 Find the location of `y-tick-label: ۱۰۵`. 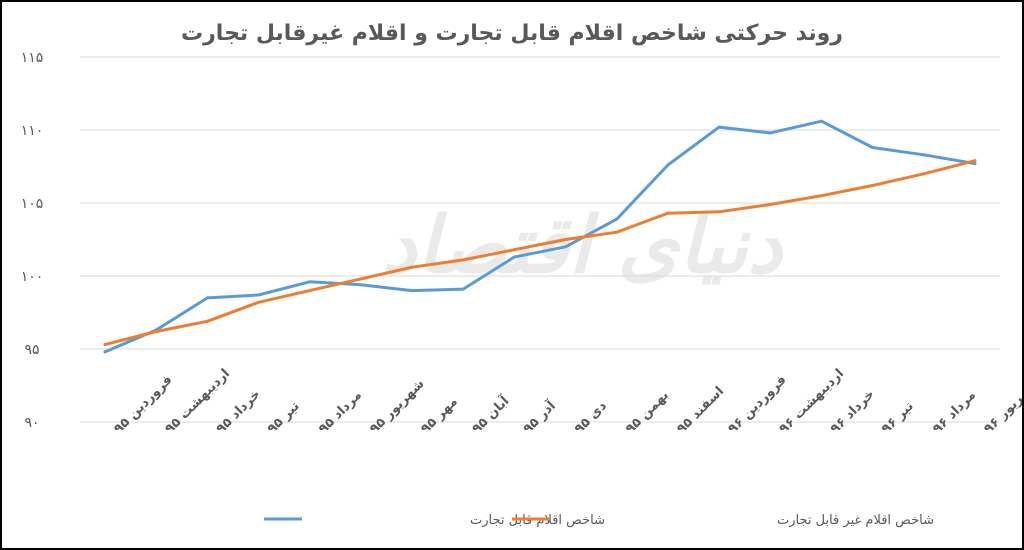

y-tick-label: ۱۰۵ is located at coordinates (32, 204).